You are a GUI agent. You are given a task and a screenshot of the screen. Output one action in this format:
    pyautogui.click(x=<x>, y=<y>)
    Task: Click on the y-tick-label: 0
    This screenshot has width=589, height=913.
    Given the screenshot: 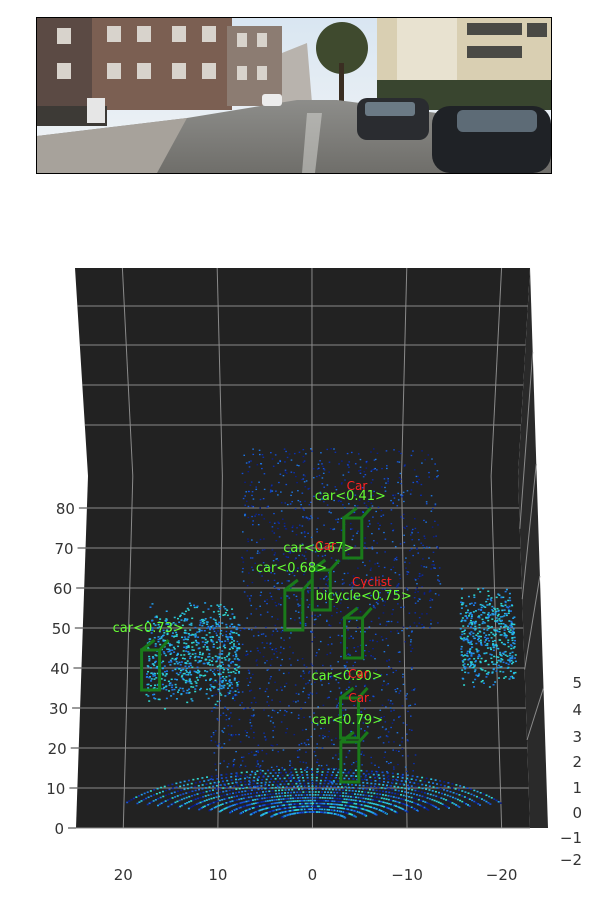 What is the action you would take?
    pyautogui.click(x=59, y=829)
    